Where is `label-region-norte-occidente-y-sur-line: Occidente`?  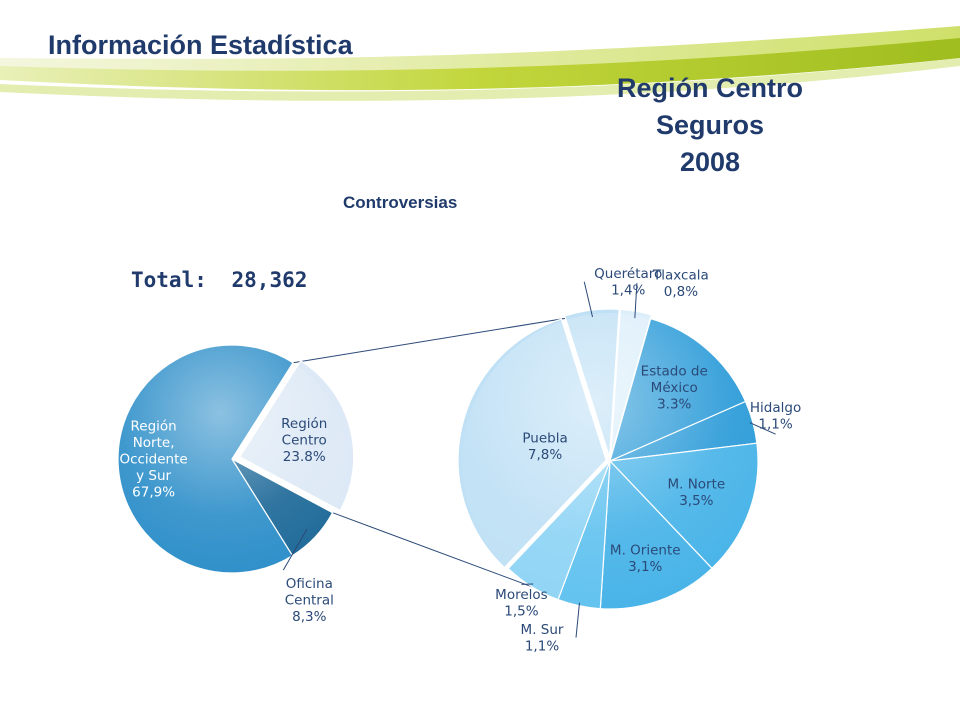
label-region-norte-occidente-y-sur-line: Occidente is located at coordinates (153, 459).